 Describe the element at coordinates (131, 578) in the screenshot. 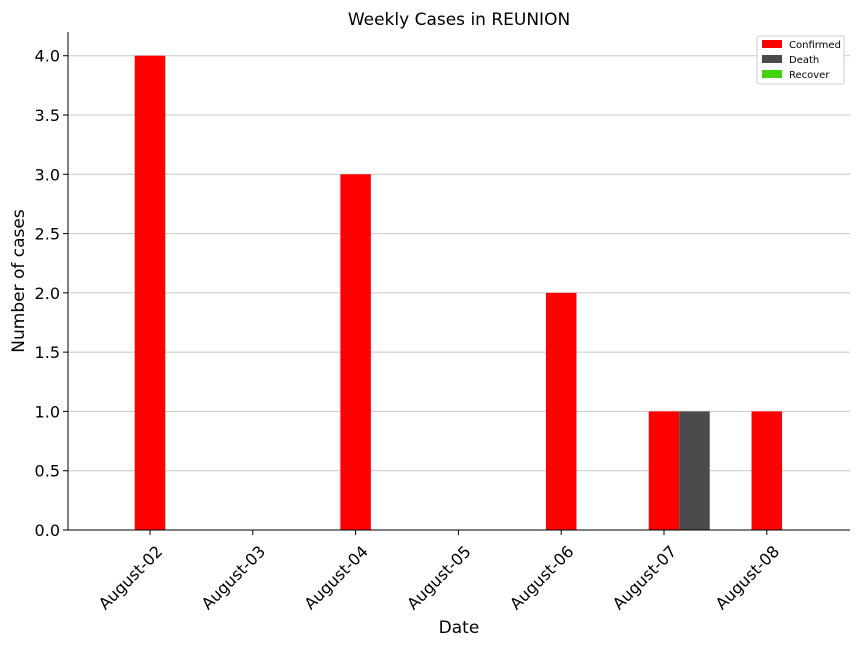

I see `x-tick-label: August-02` at that location.